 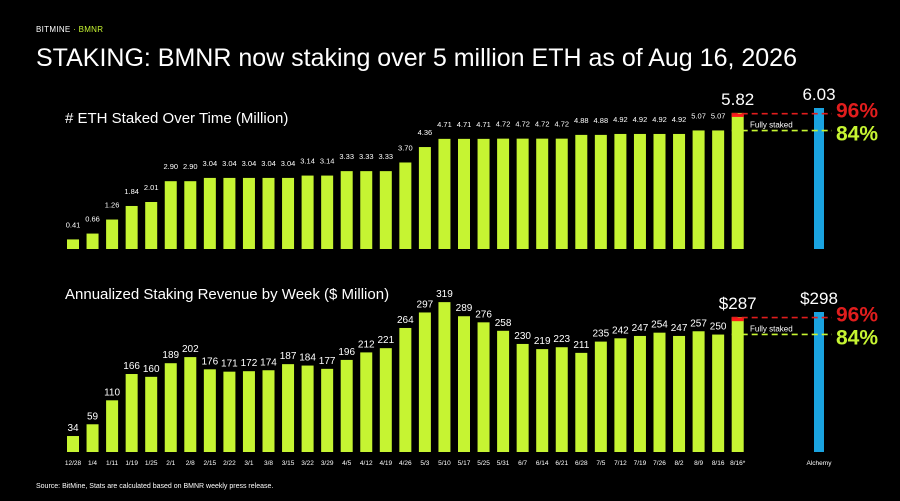 What do you see at coordinates (112, 463) in the screenshot?
I see `x-tick-label: 1/11` at bounding box center [112, 463].